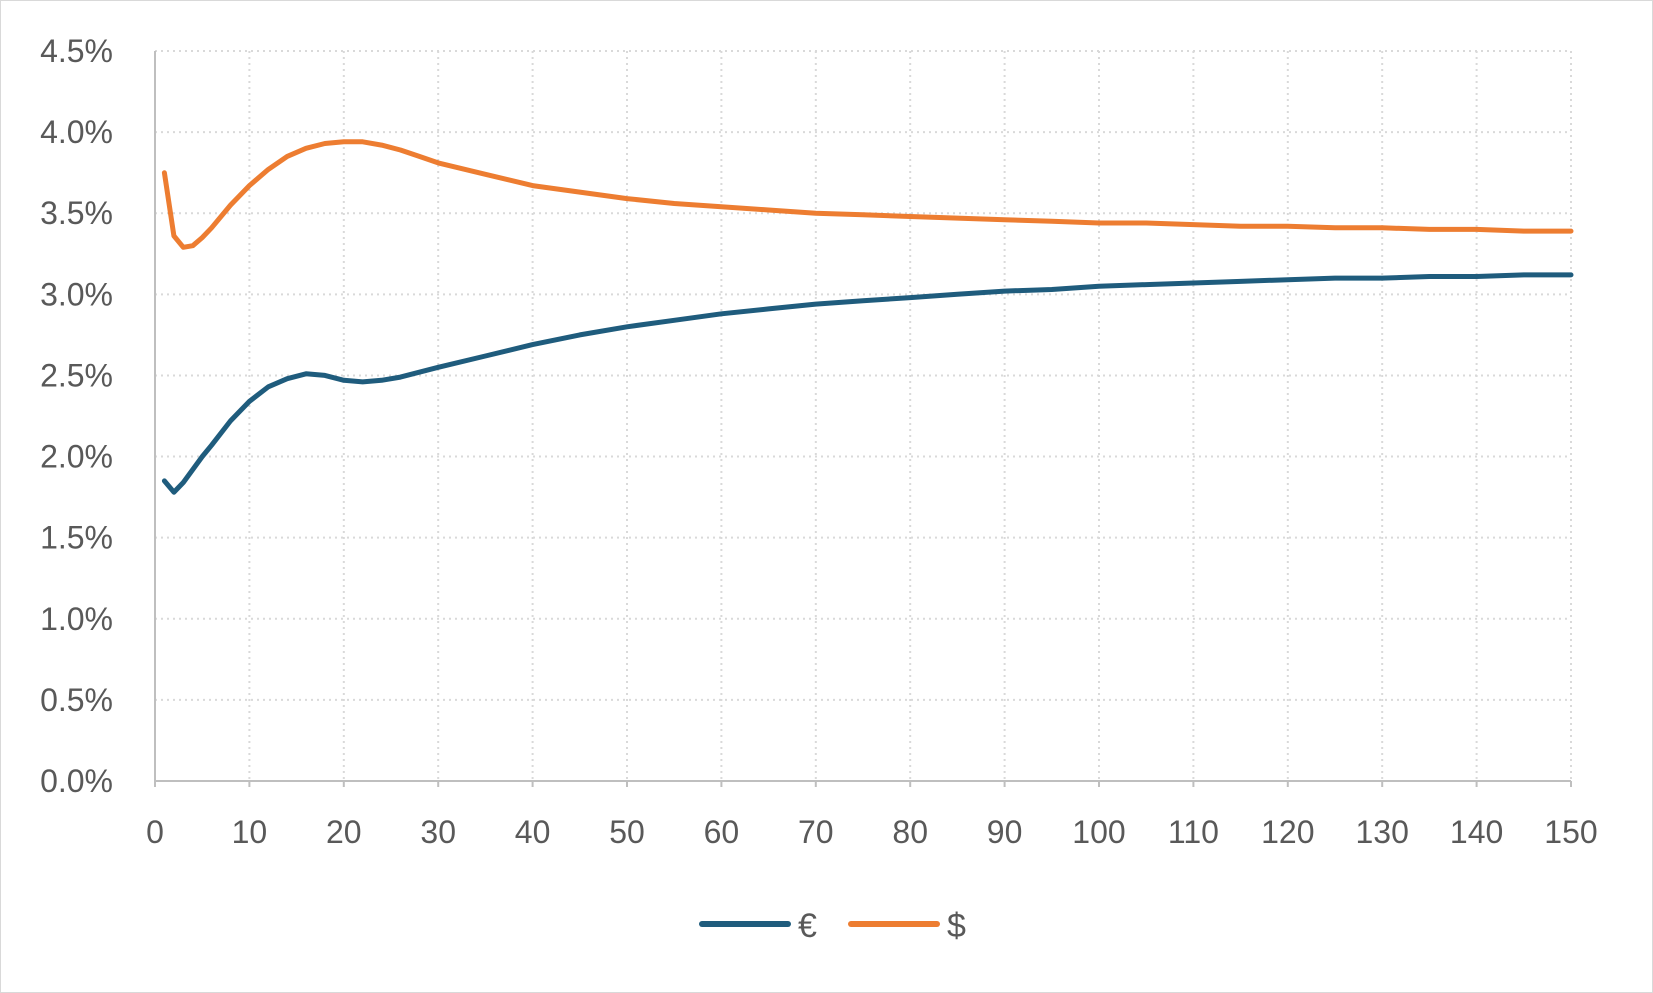 The height and width of the screenshot is (993, 1653). What do you see at coordinates (76, 213) in the screenshot?
I see `y-tick-label: 3.5%` at bounding box center [76, 213].